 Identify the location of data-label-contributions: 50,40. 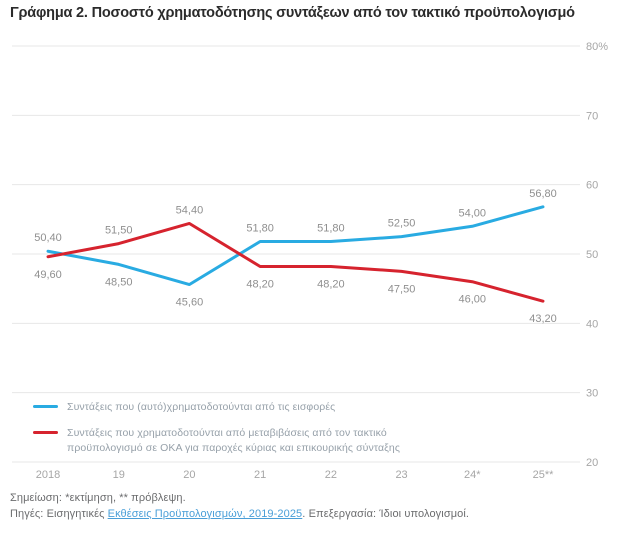
(48, 238).